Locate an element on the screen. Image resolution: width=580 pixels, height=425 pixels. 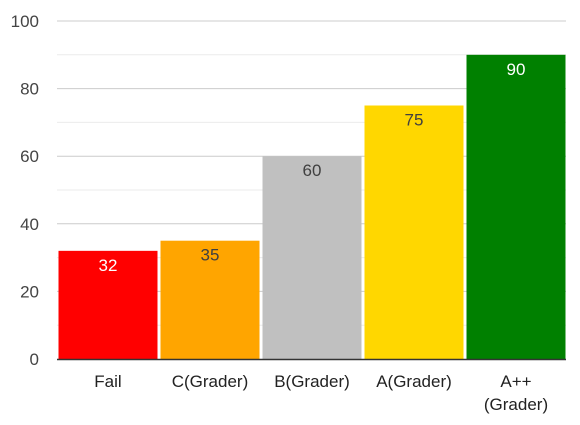
y-axis: 0 20 40 60 80 100 is located at coordinates (25, 190).